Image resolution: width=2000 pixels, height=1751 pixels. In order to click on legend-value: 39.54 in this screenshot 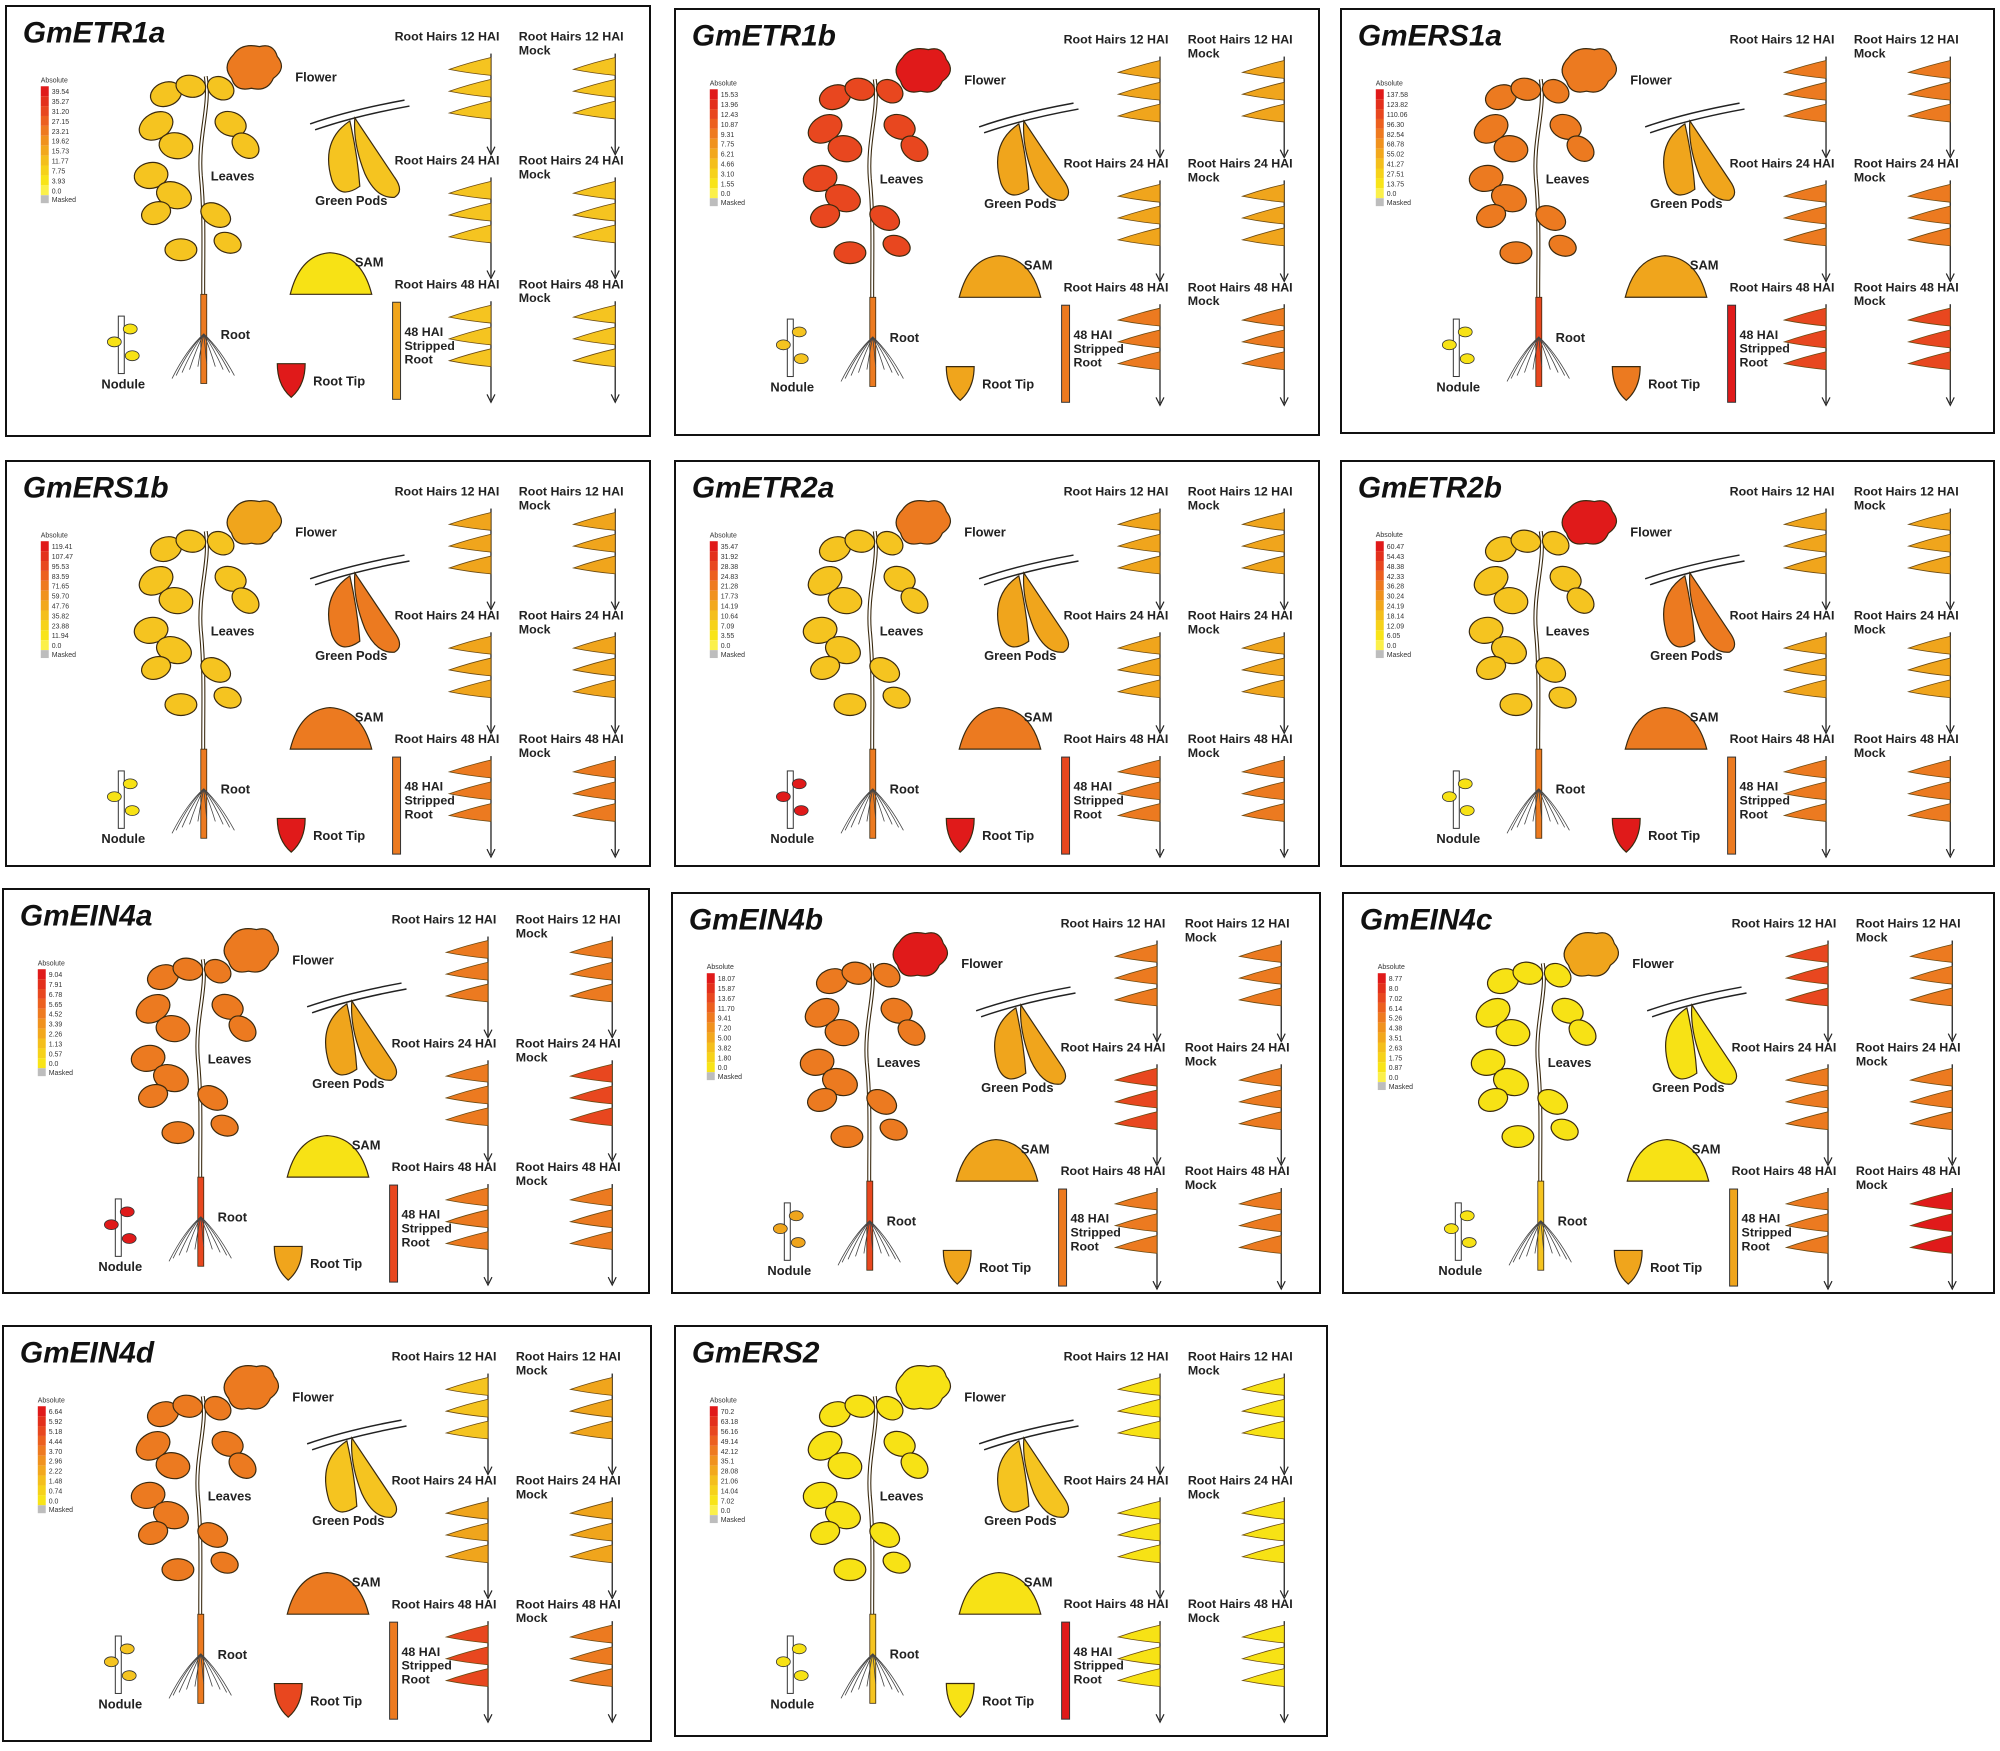, I will do `click(61, 92)`.